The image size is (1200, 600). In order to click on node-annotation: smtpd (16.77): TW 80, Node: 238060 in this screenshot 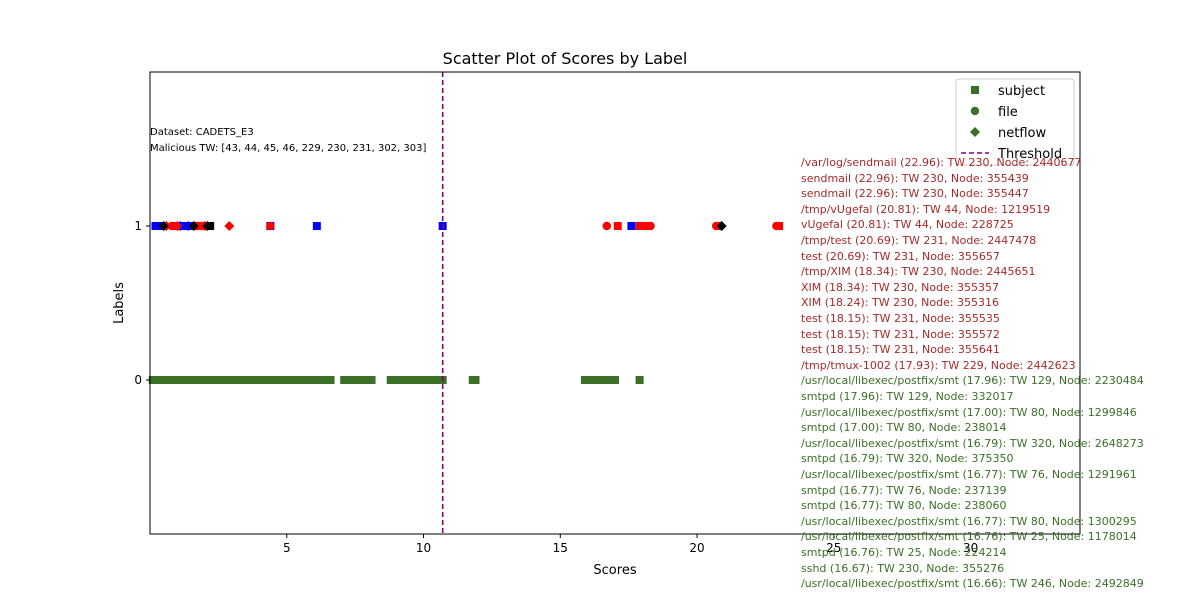, I will do `click(904, 506)`.